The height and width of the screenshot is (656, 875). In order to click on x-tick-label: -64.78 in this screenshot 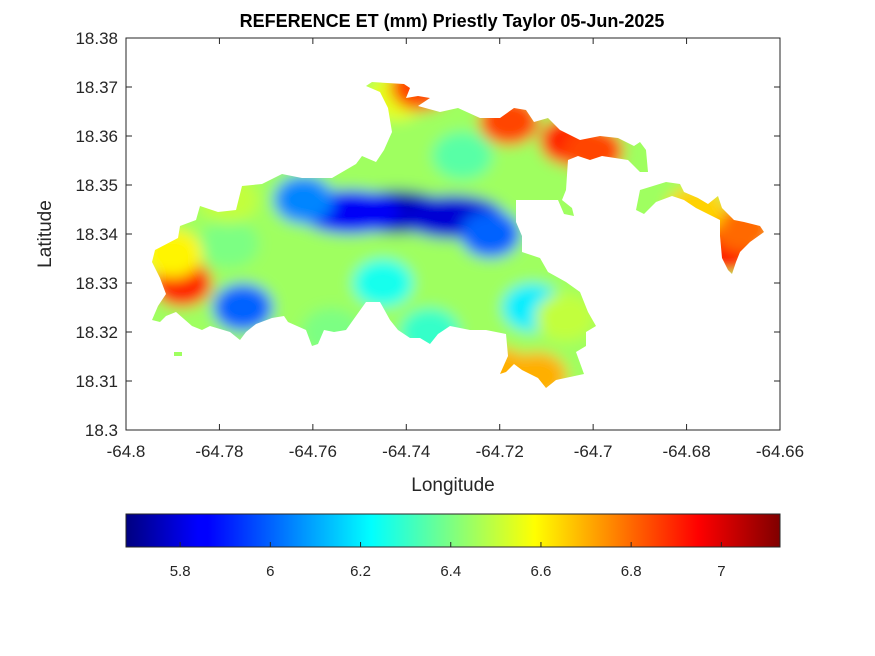, I will do `click(219, 451)`.